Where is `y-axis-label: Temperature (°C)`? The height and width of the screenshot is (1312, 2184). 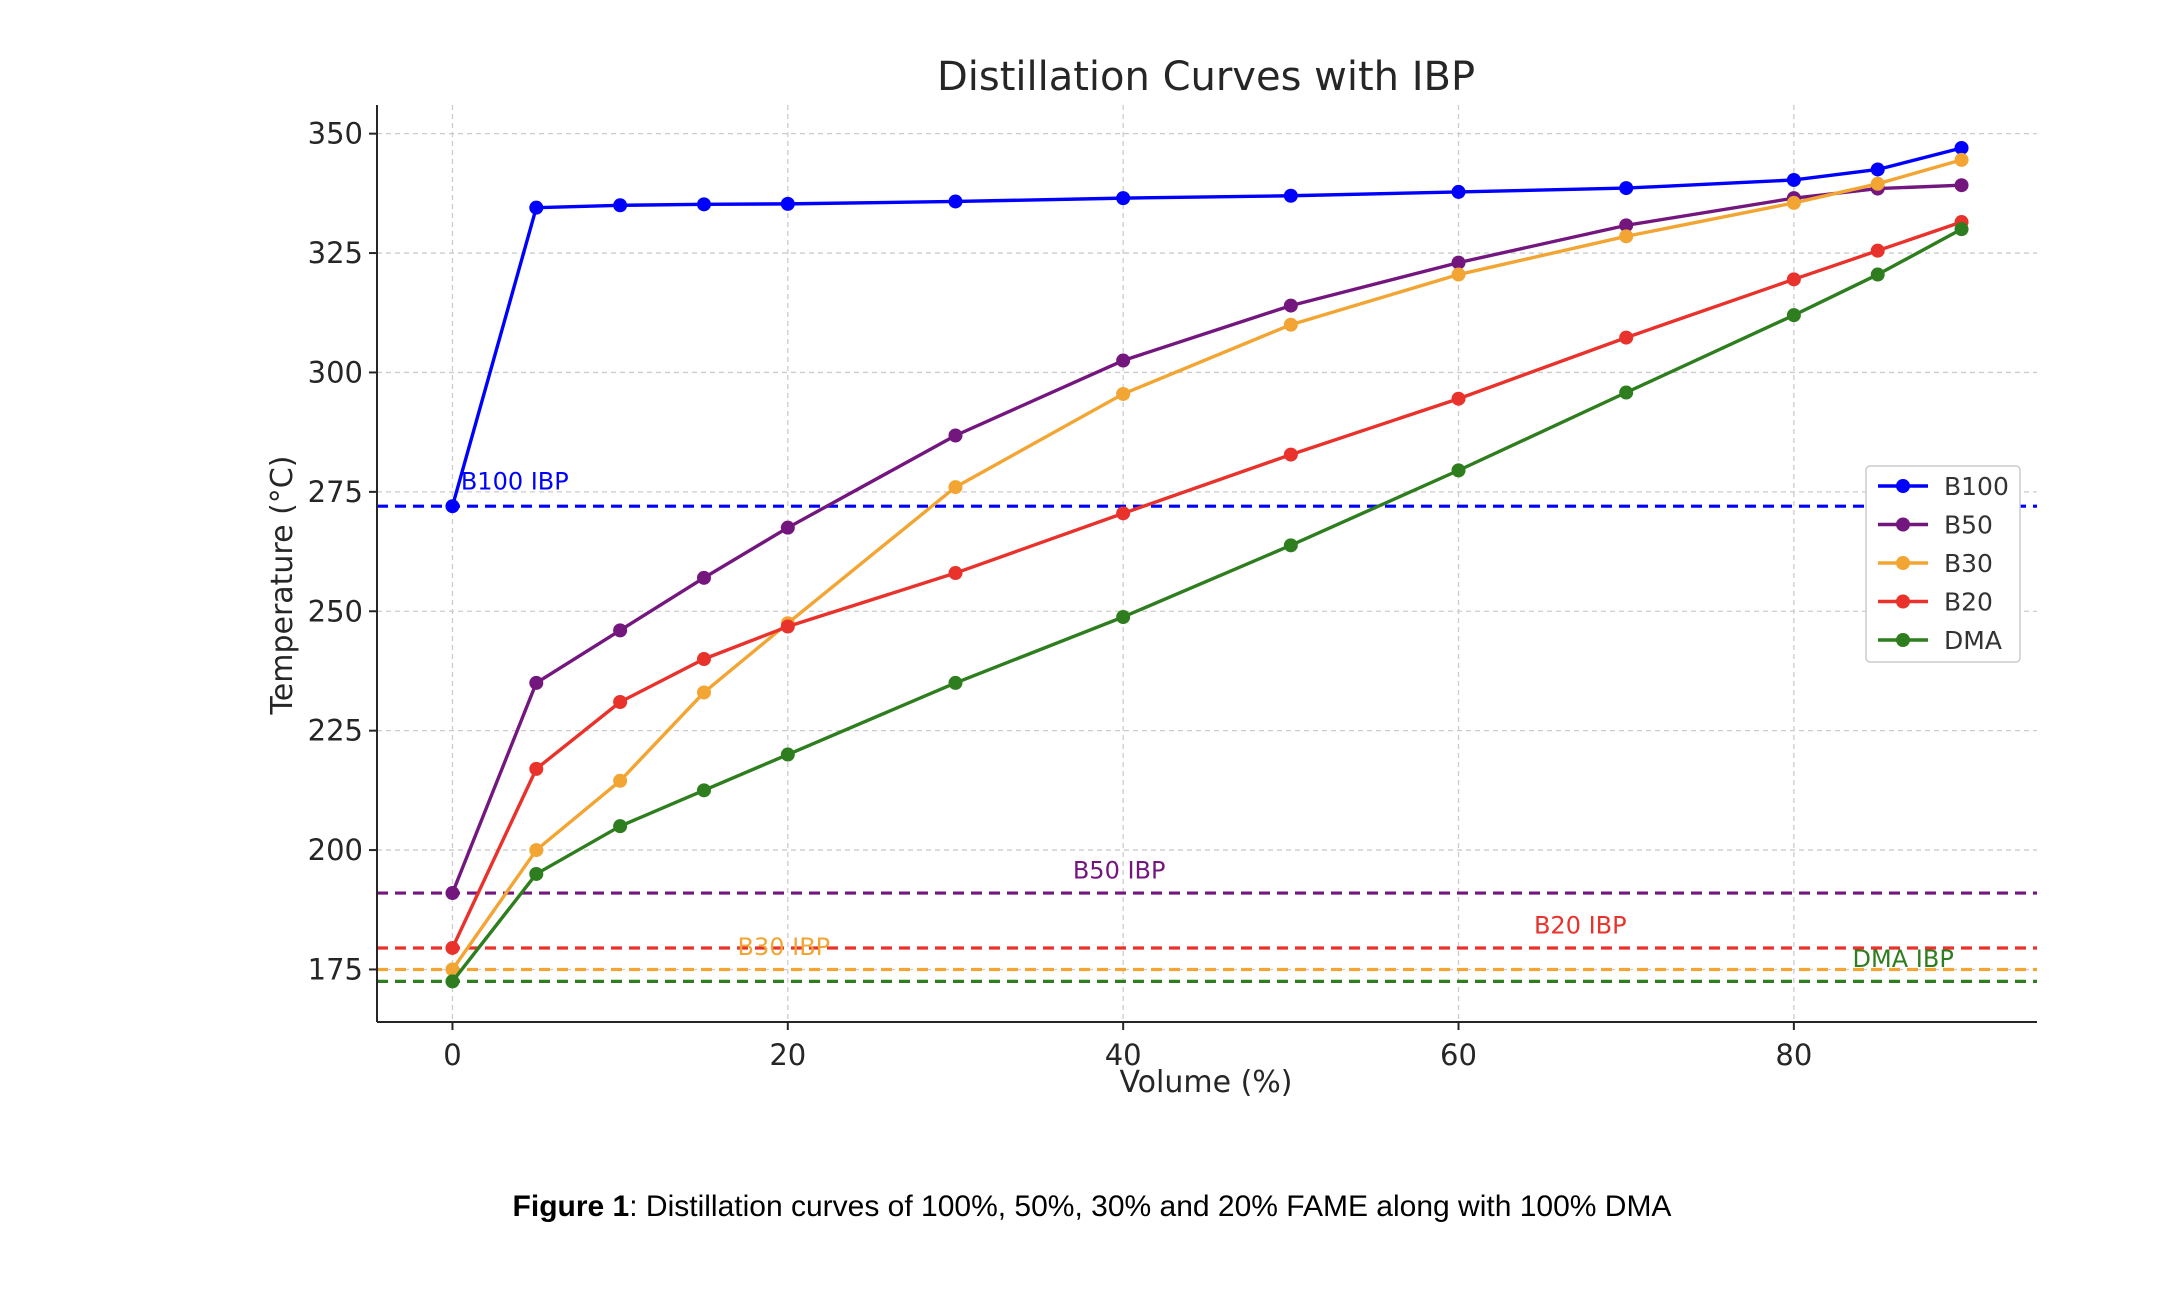
y-axis-label: Temperature (°C) is located at coordinates (282, 586).